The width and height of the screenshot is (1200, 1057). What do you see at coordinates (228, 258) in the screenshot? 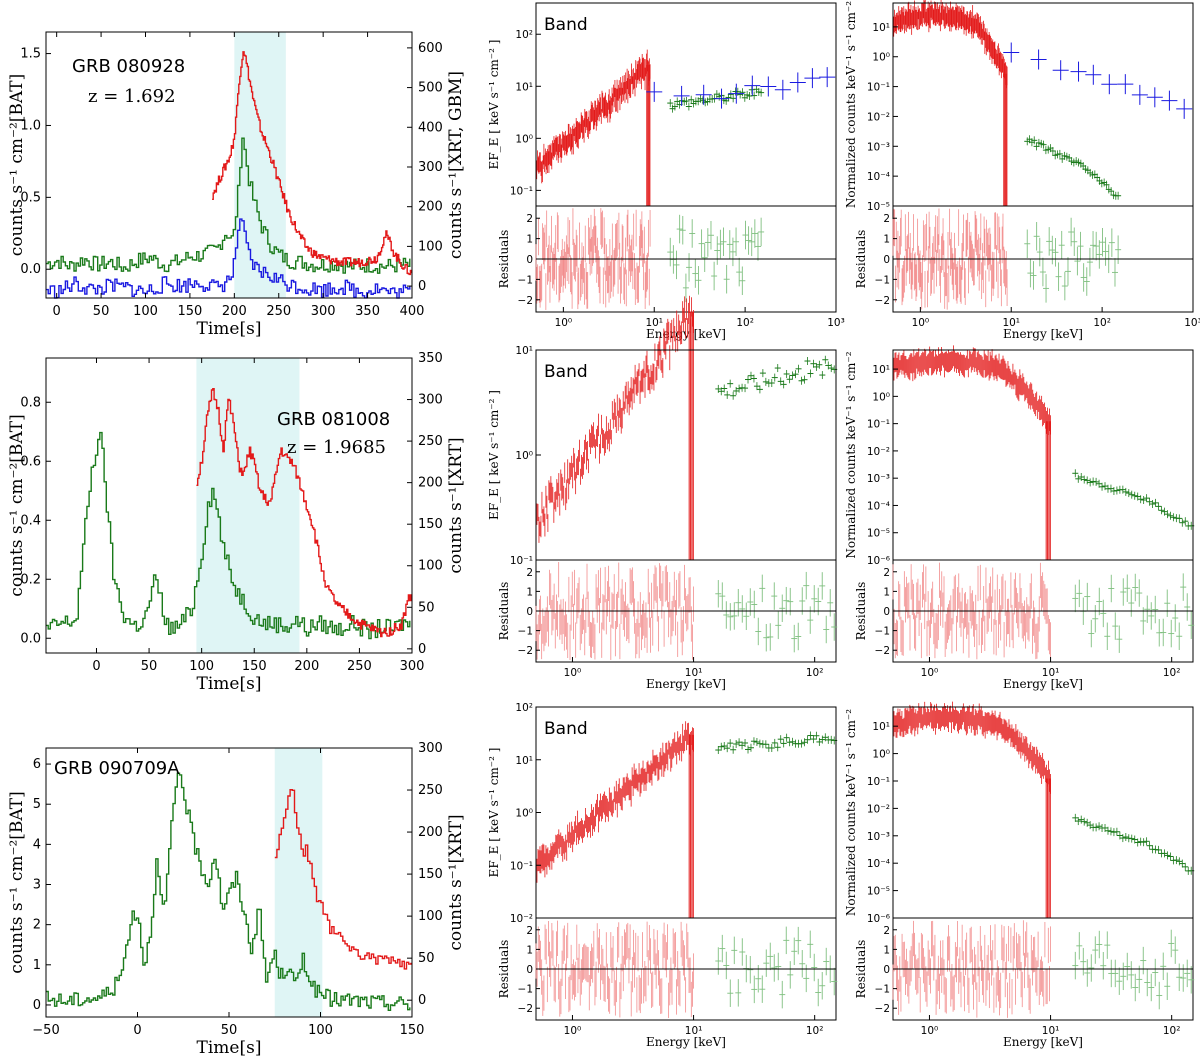
I see `series-gbm-line` at bounding box center [228, 258].